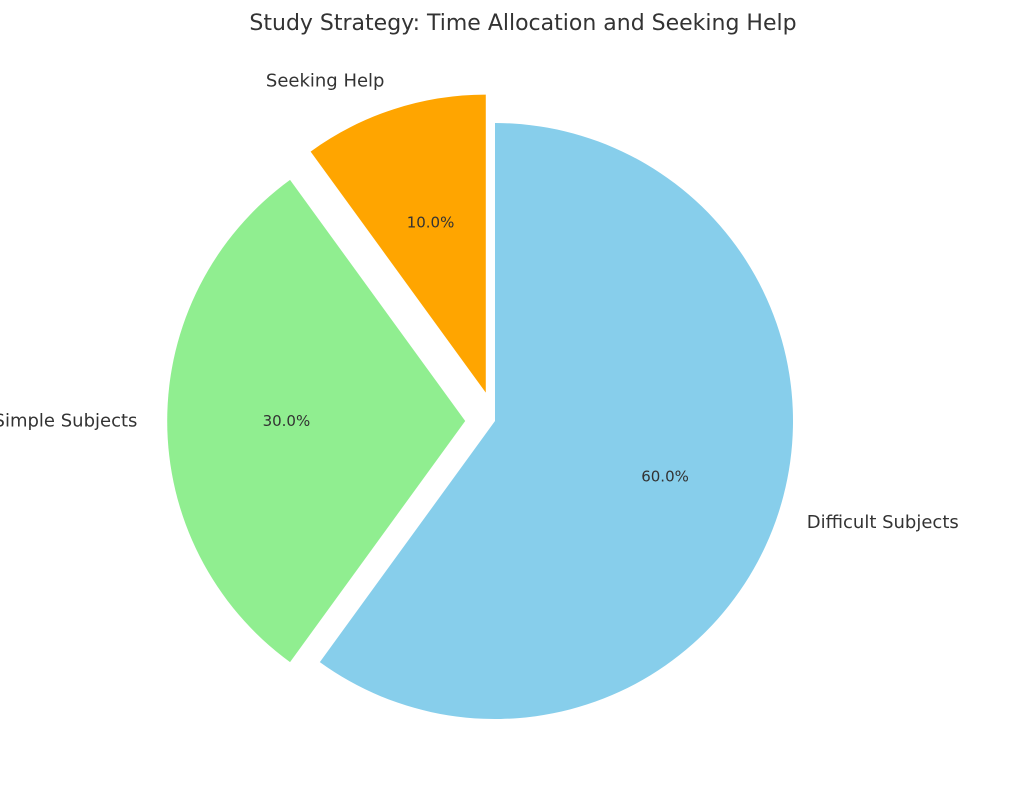 The width and height of the screenshot is (1024, 797). What do you see at coordinates (287, 421) in the screenshot?
I see `pct-label-simple-subjects: 30.0%` at bounding box center [287, 421].